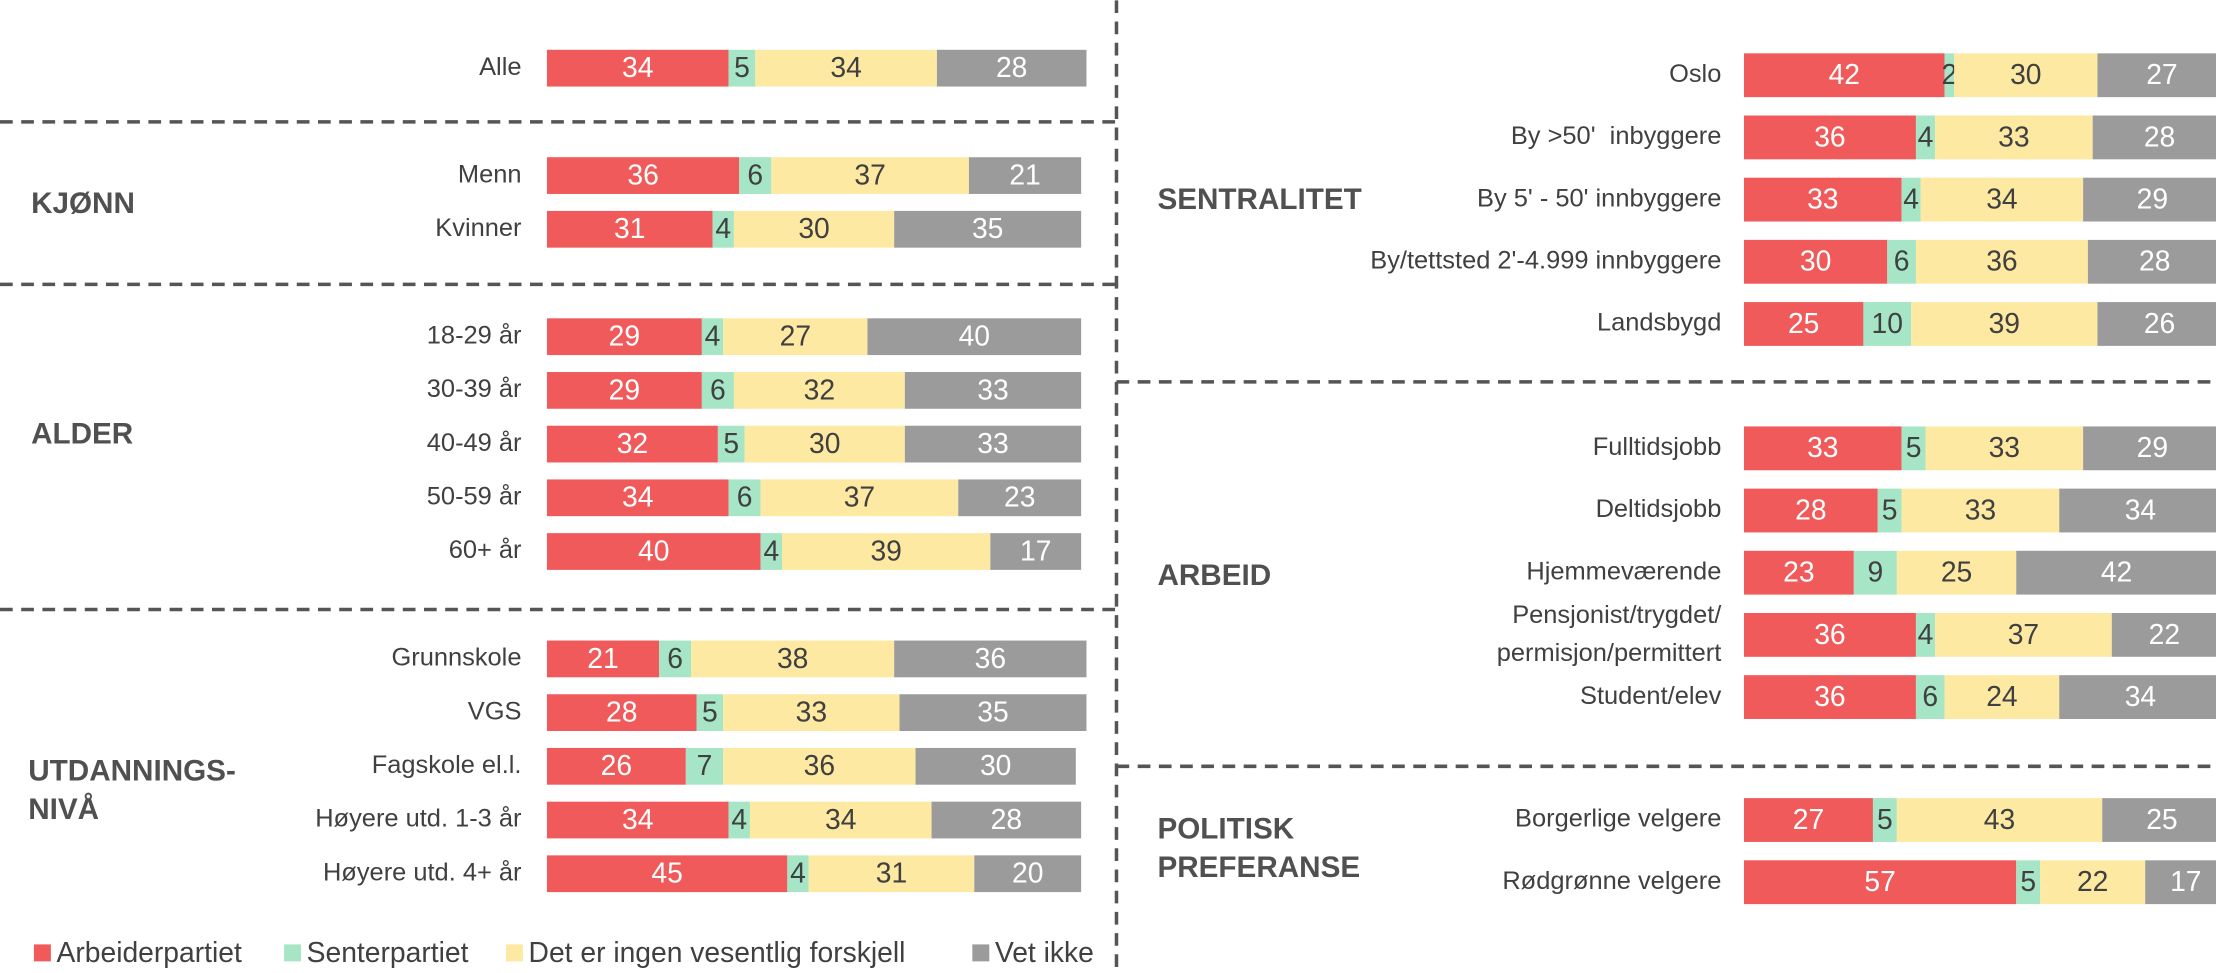 The image size is (2216, 973). What do you see at coordinates (629, 228) in the screenshot?
I see `value-label: 31` at bounding box center [629, 228].